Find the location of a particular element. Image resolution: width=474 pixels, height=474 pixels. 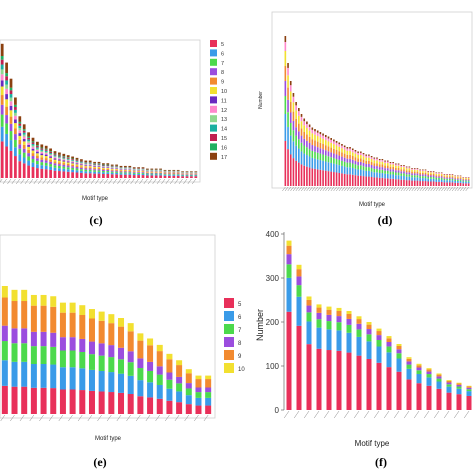

legend-c-label-13: 13 is located at coordinates (224, 120).